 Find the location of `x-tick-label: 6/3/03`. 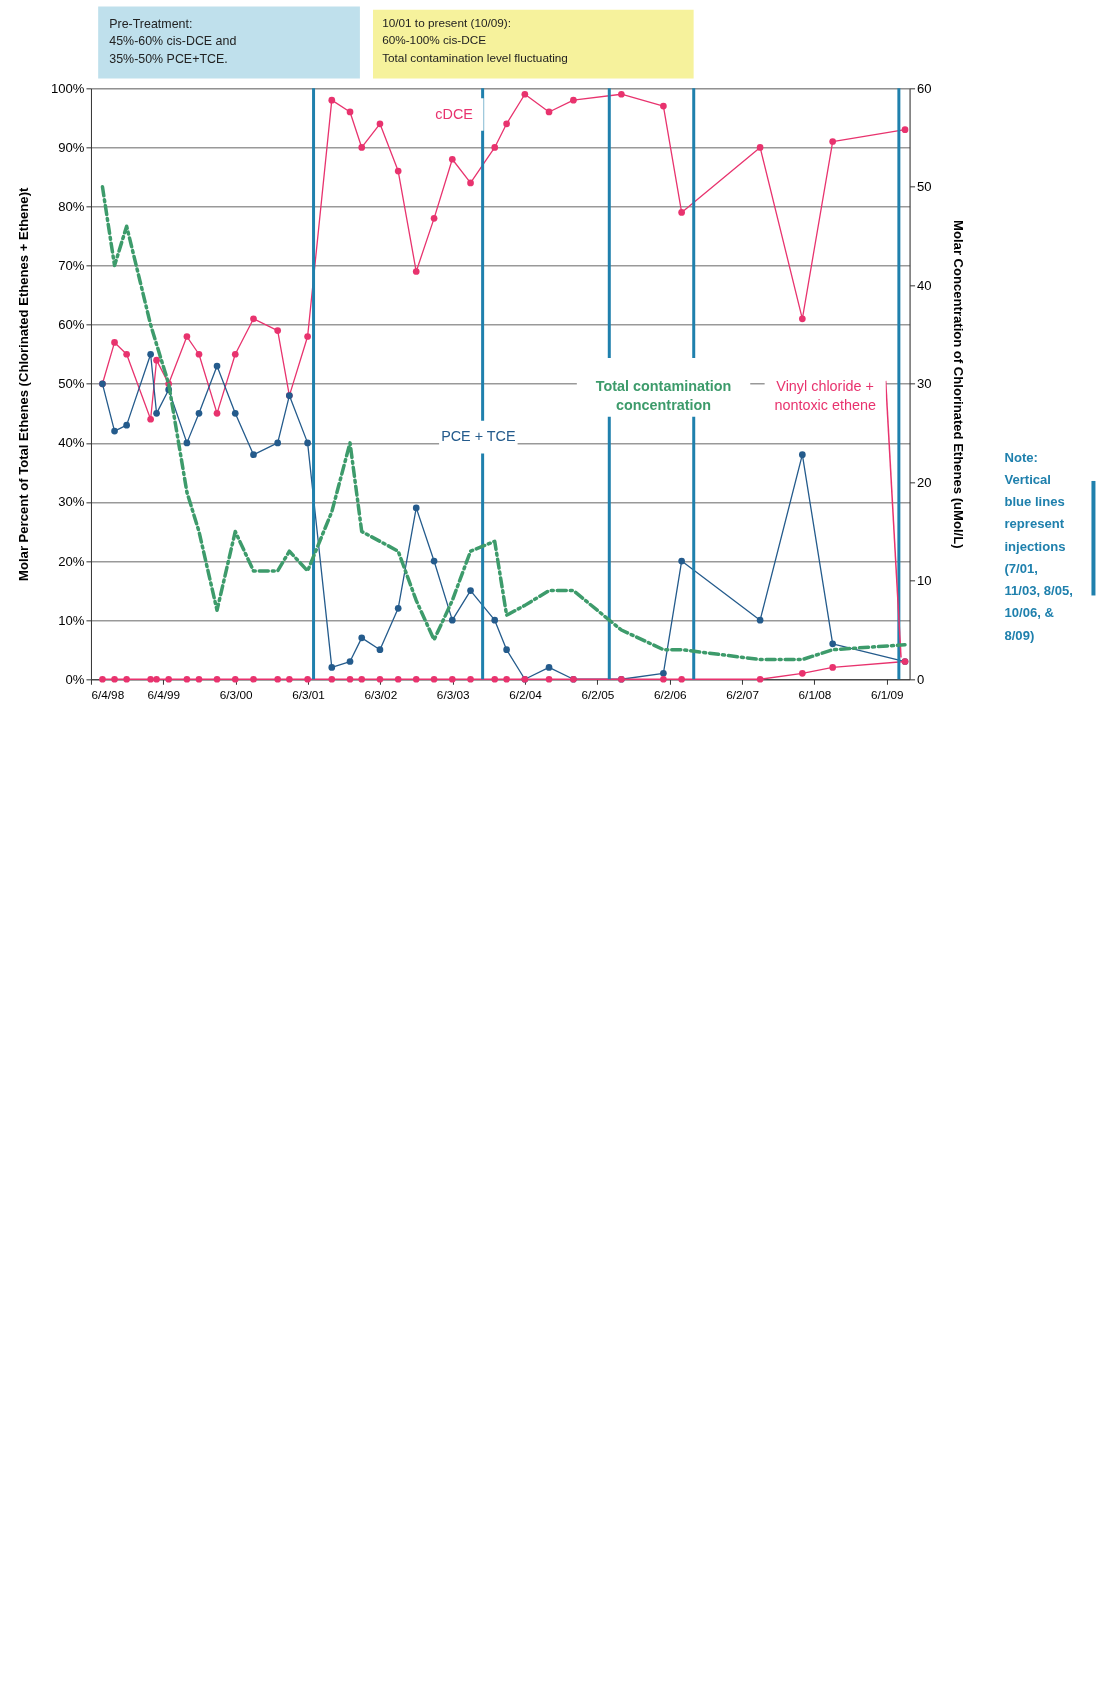

x-tick-label: 6/3/03 is located at coordinates (453, 694).